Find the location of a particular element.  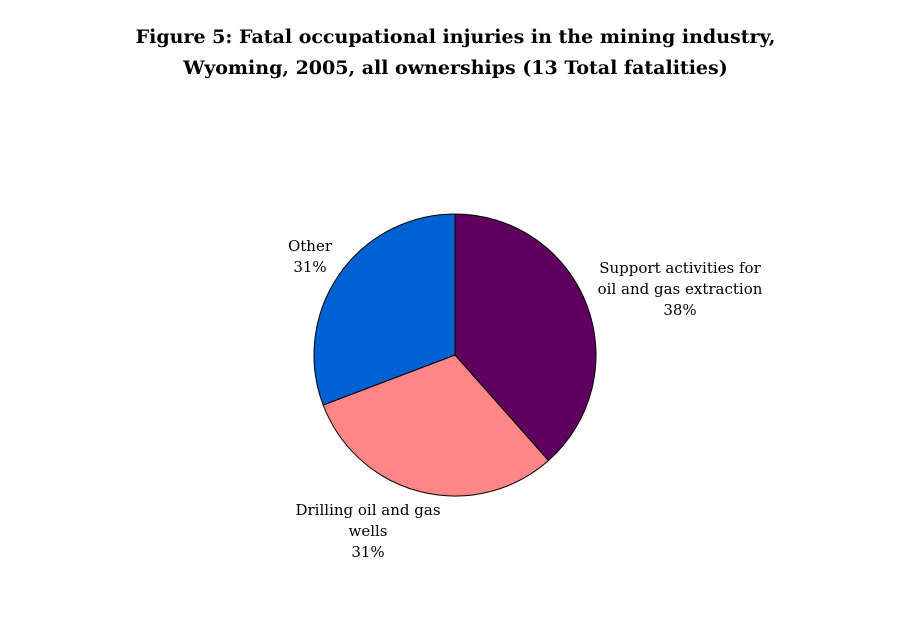

slice-other is located at coordinates (384, 309).